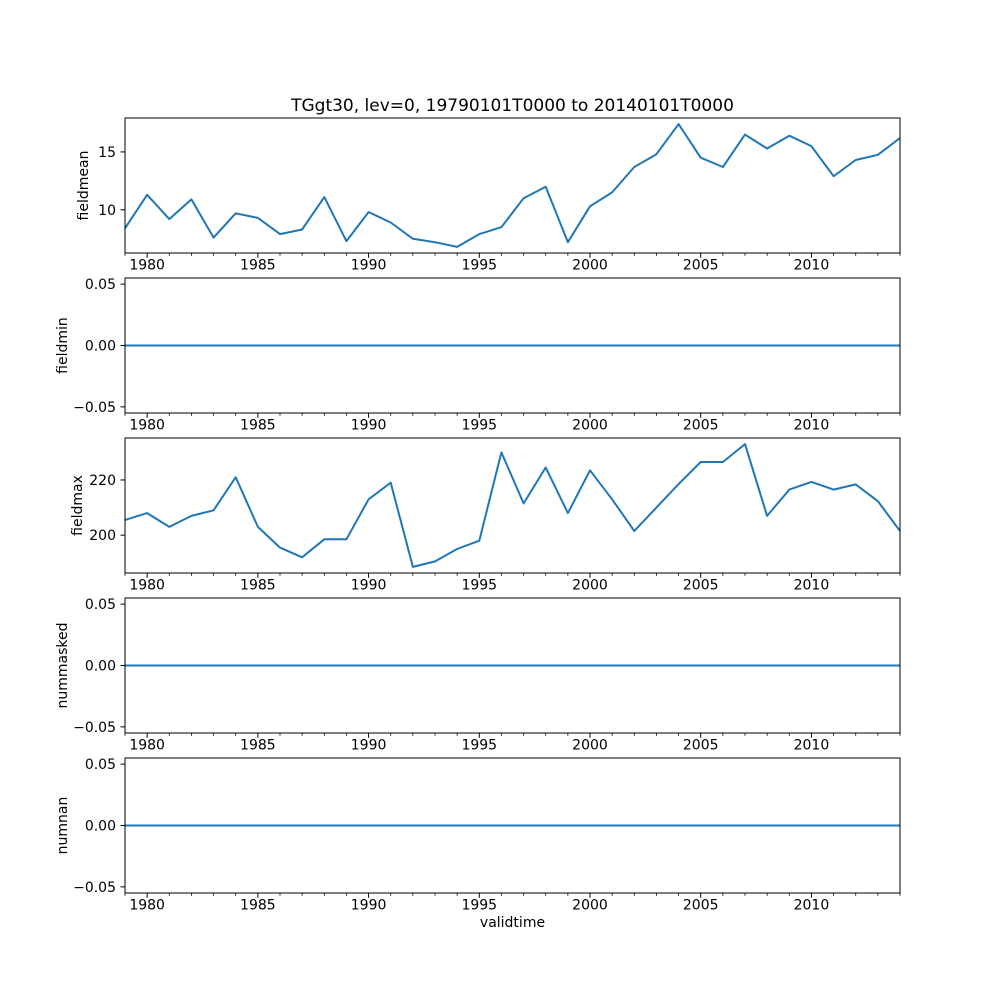 Image resolution: width=1000 pixels, height=1000 pixels. What do you see at coordinates (84, 186) in the screenshot?
I see `y-axis-label-fieldmean: fieldmean` at bounding box center [84, 186].